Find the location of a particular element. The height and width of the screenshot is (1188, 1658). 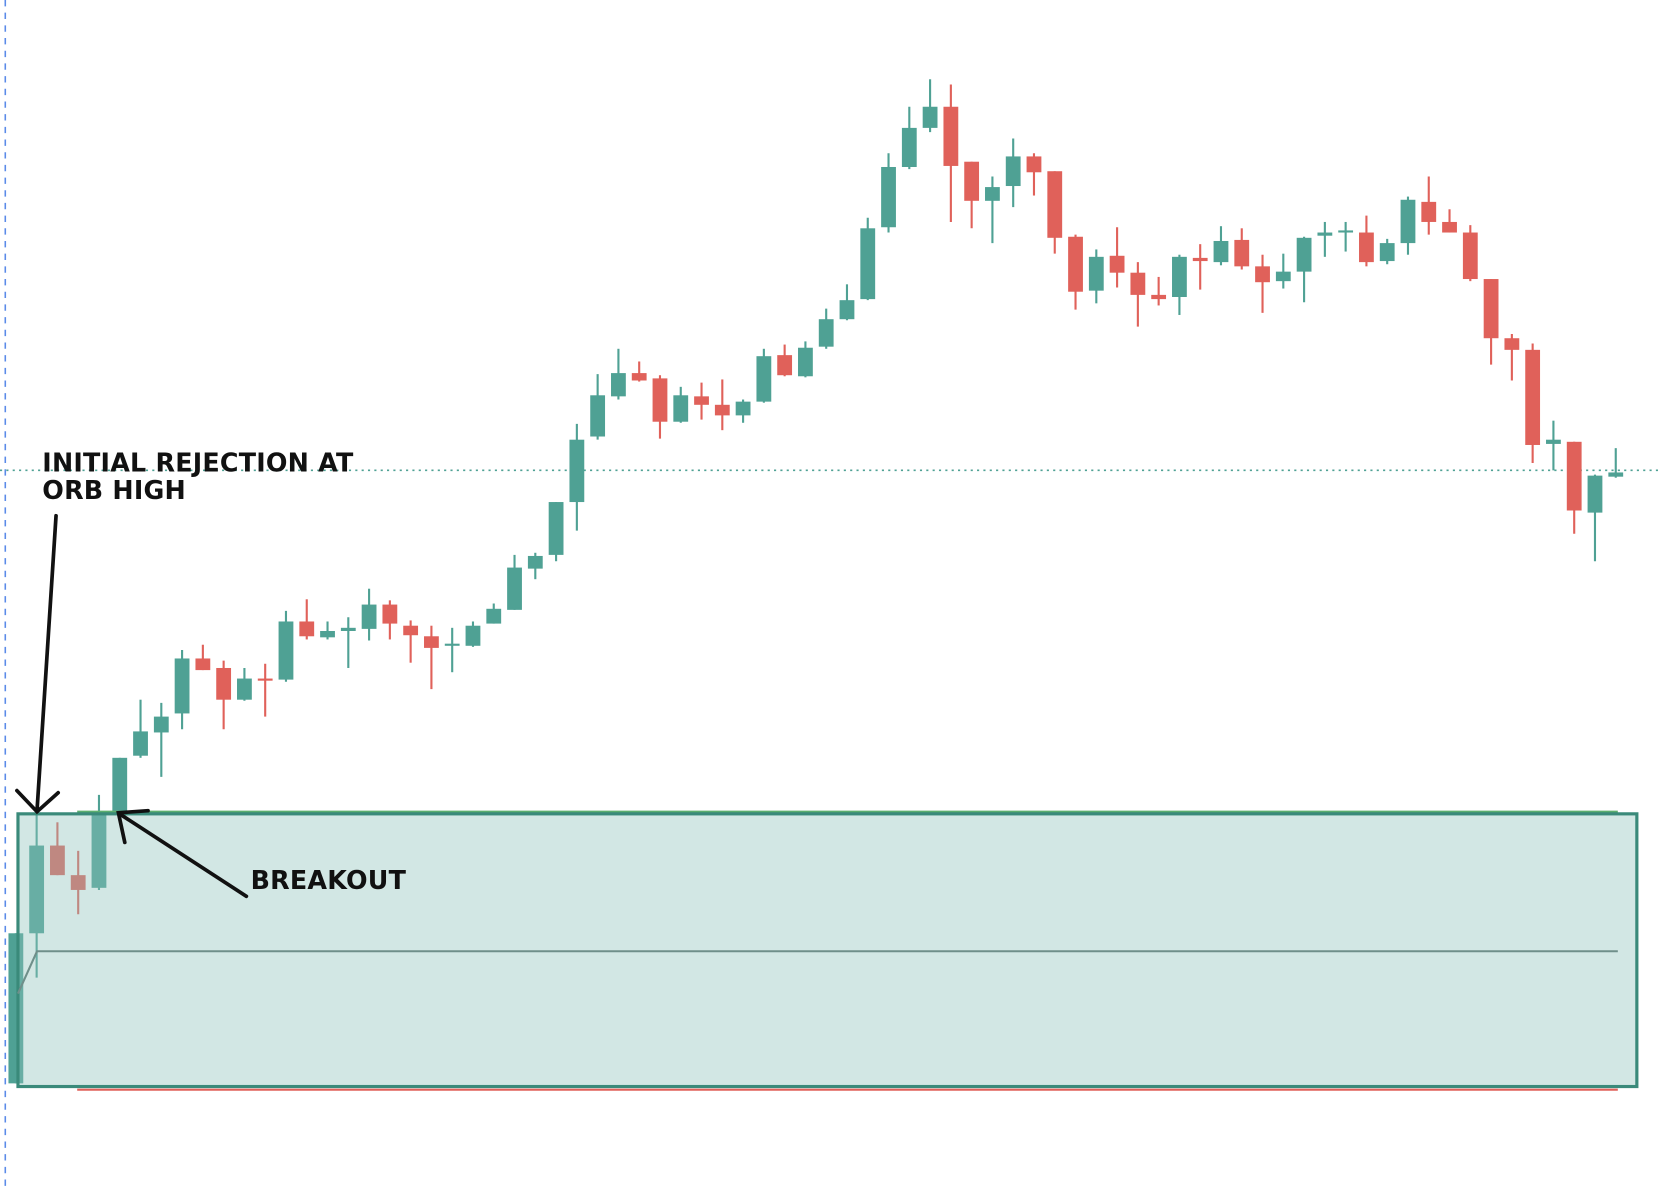

orb-mid-line is located at coordinates (817, 972).